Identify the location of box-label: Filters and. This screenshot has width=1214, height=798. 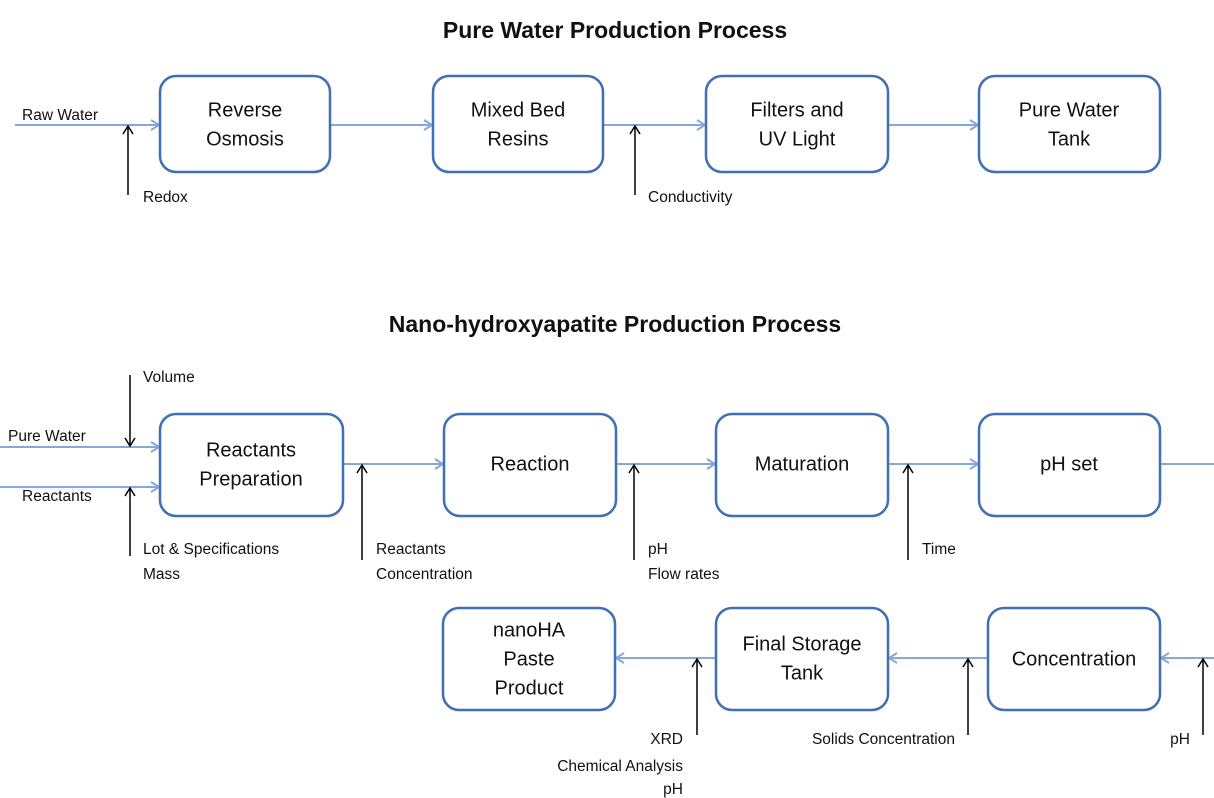
(796, 110).